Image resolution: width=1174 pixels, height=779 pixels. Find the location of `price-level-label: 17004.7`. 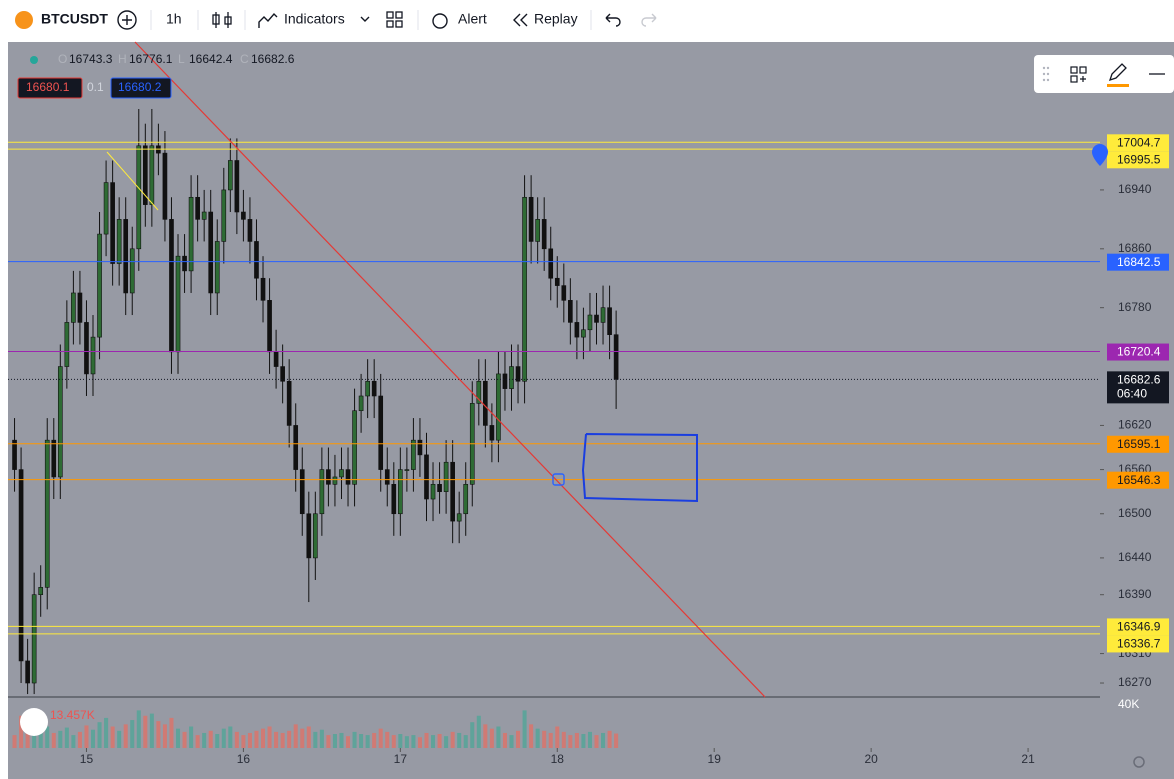

price-level-label: 17004.7 is located at coordinates (1139, 142).